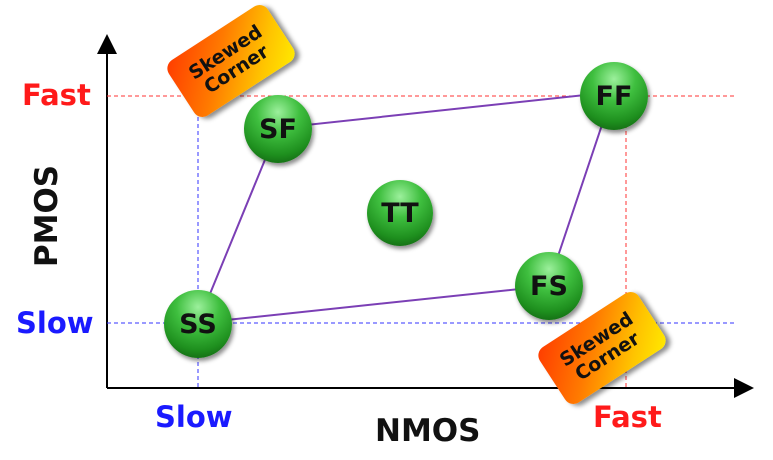  Describe the element at coordinates (198, 324) in the screenshot. I see `corner-ss: SS` at that location.